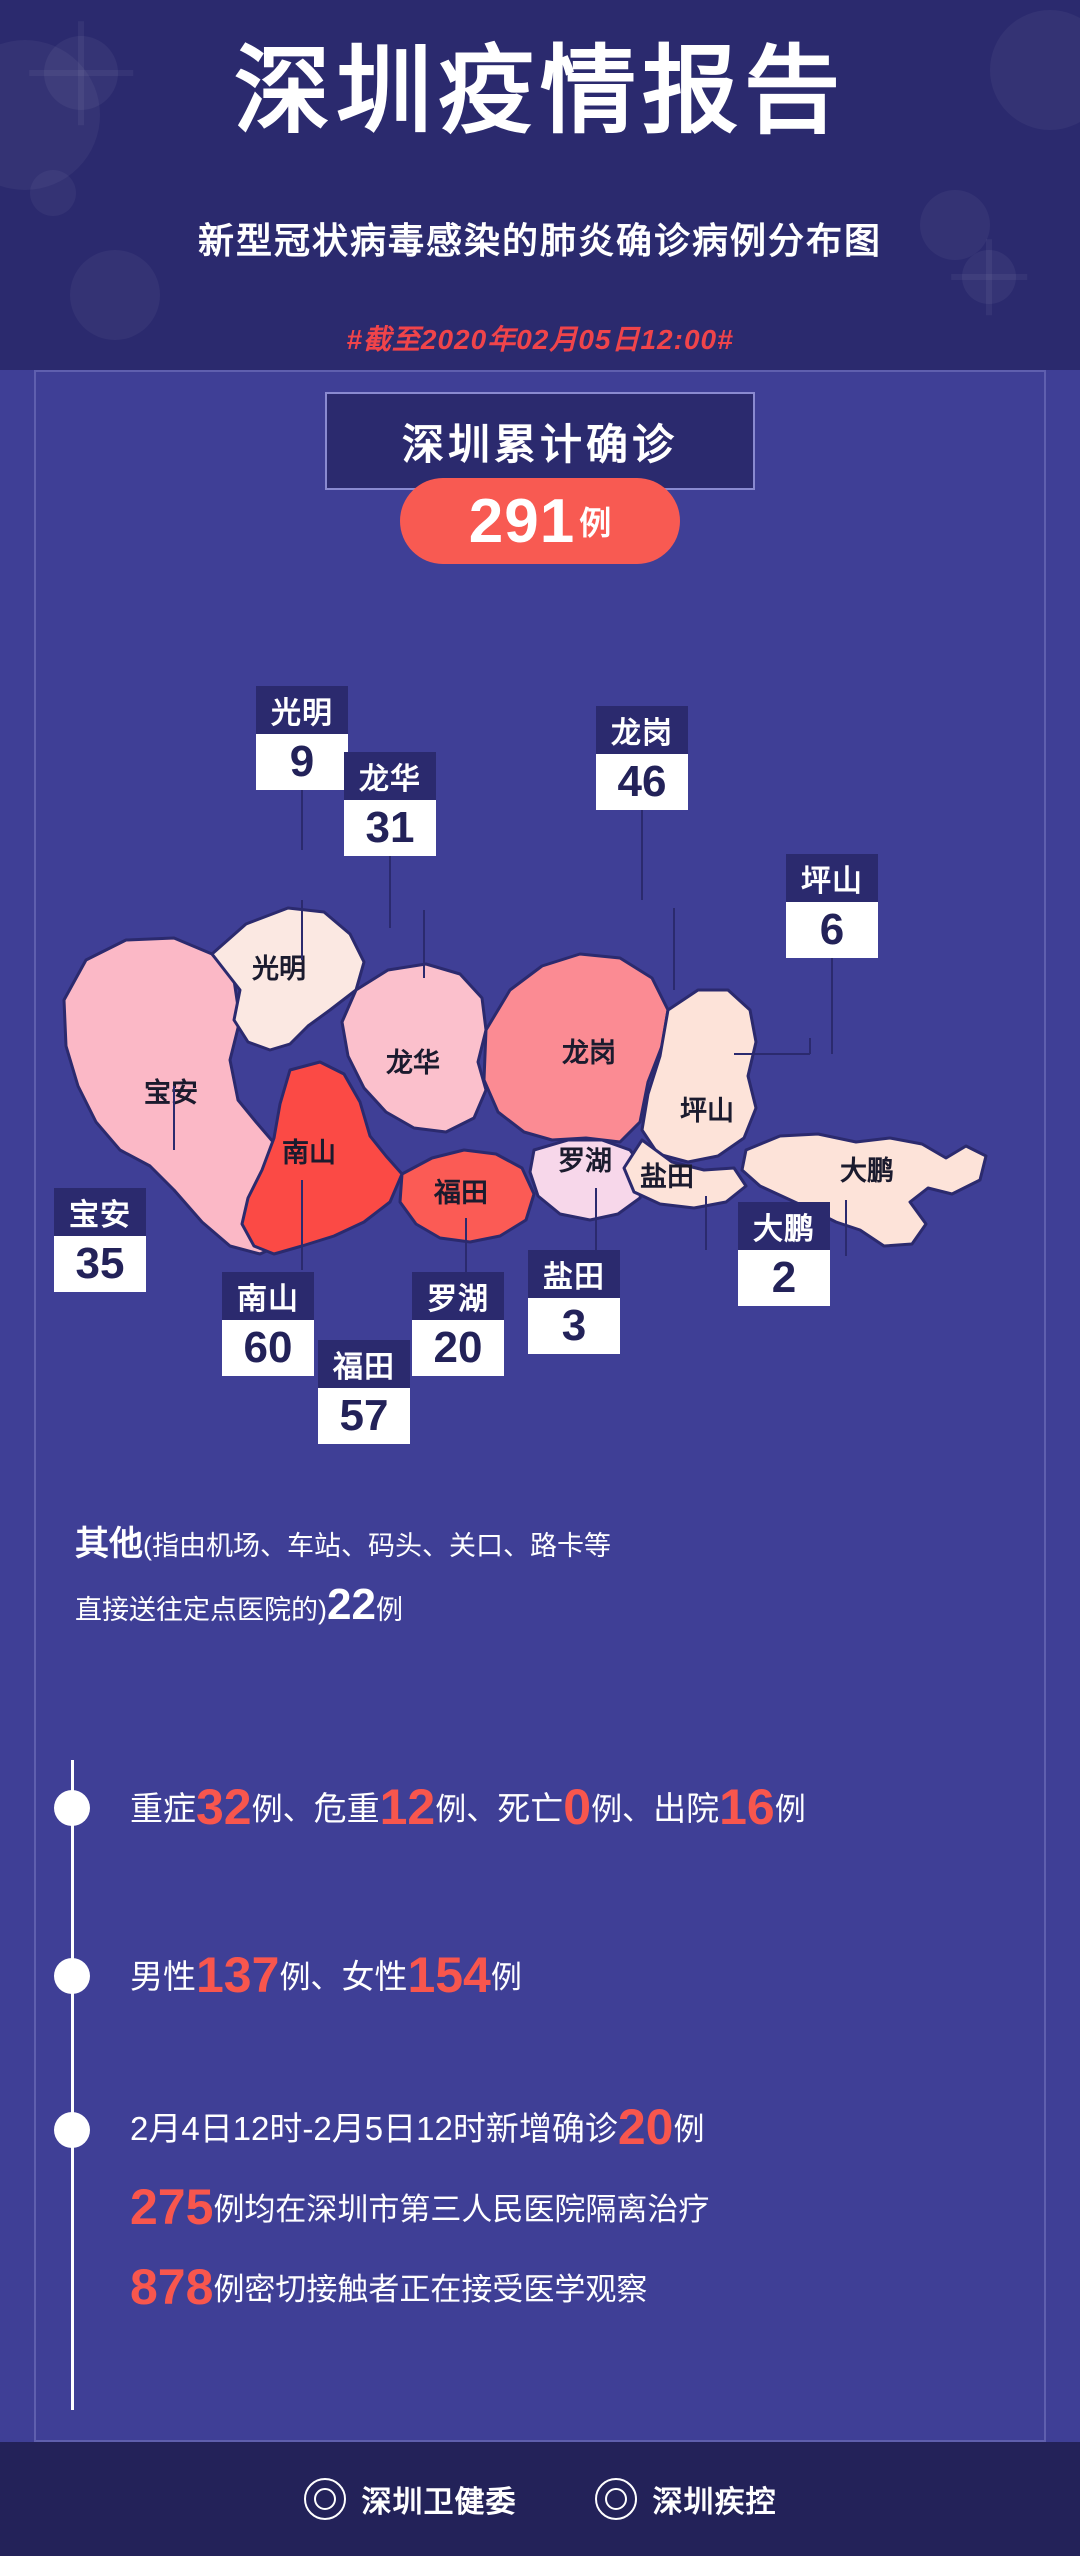 Image resolution: width=1080 pixels, height=2556 pixels. Describe the element at coordinates (667, 1177) in the screenshot. I see `map-label-yantian: 盐田` at that location.